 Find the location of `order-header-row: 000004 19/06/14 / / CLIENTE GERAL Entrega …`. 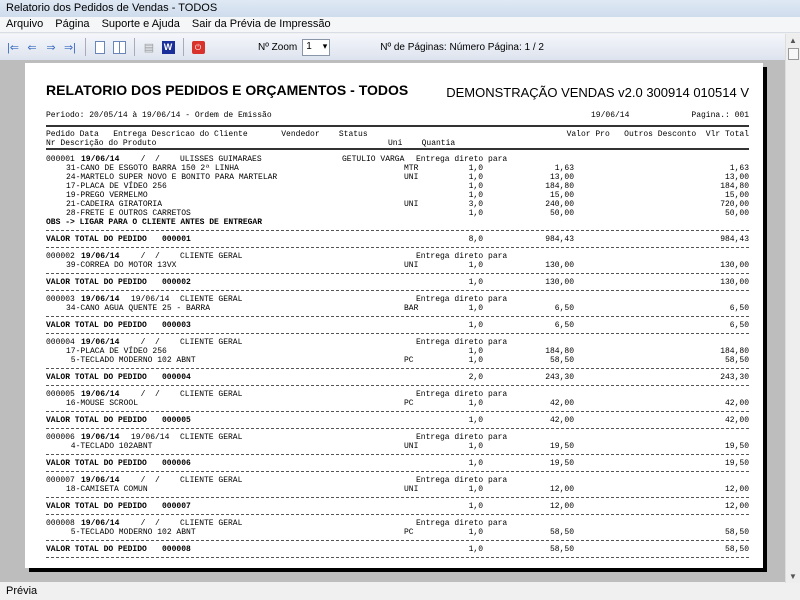

order-header-row: 000004 19/06/14 / / CLIENTE GERAL Entrega … is located at coordinates (397, 342).